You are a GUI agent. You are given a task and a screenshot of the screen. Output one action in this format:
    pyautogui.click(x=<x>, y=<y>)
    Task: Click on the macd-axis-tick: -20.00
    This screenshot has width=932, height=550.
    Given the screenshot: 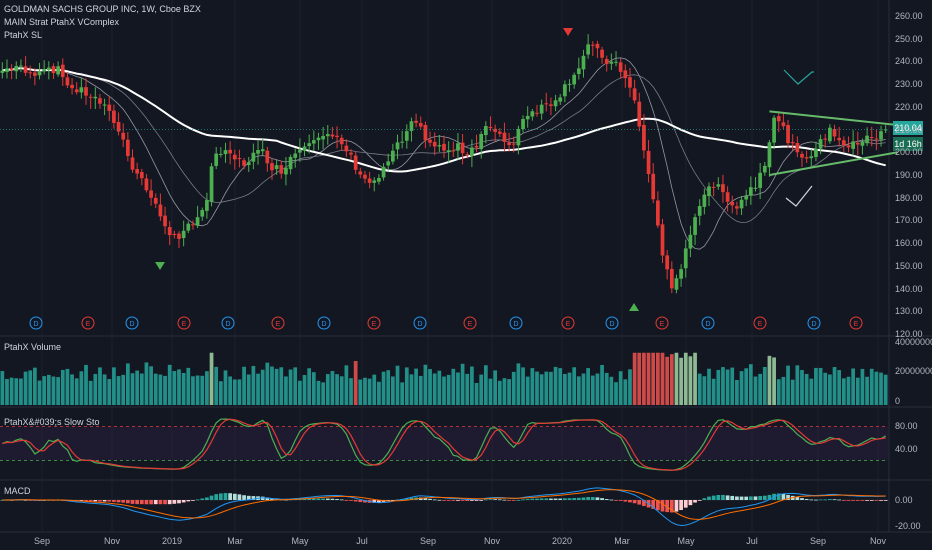 What is the action you would take?
    pyautogui.click(x=908, y=526)
    